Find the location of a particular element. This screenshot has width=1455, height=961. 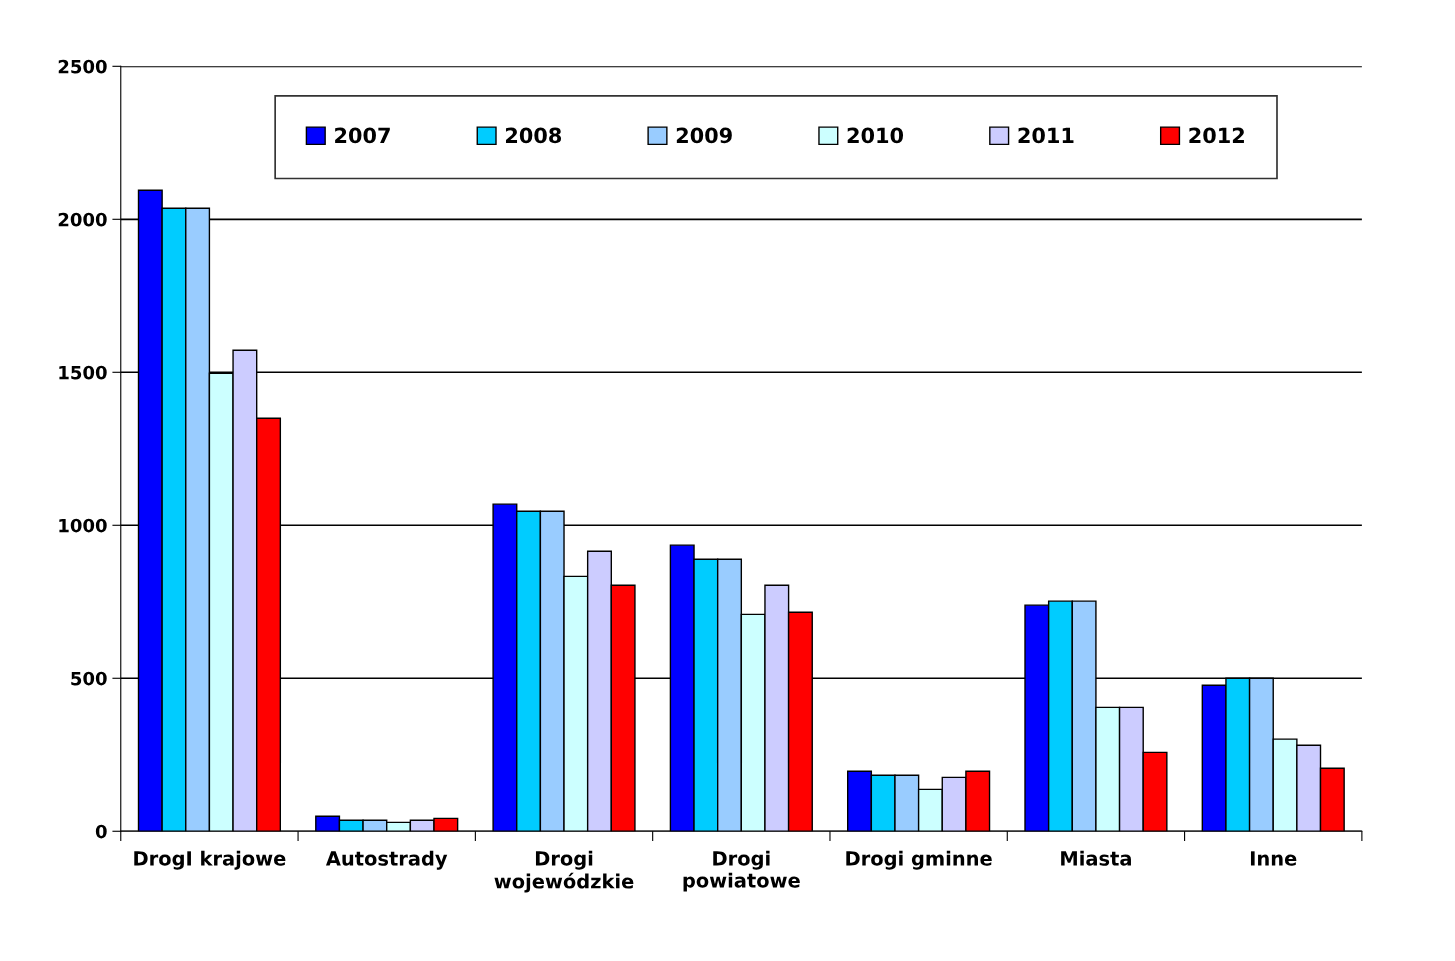

y-tick-label: 1500 is located at coordinates (83, 372).